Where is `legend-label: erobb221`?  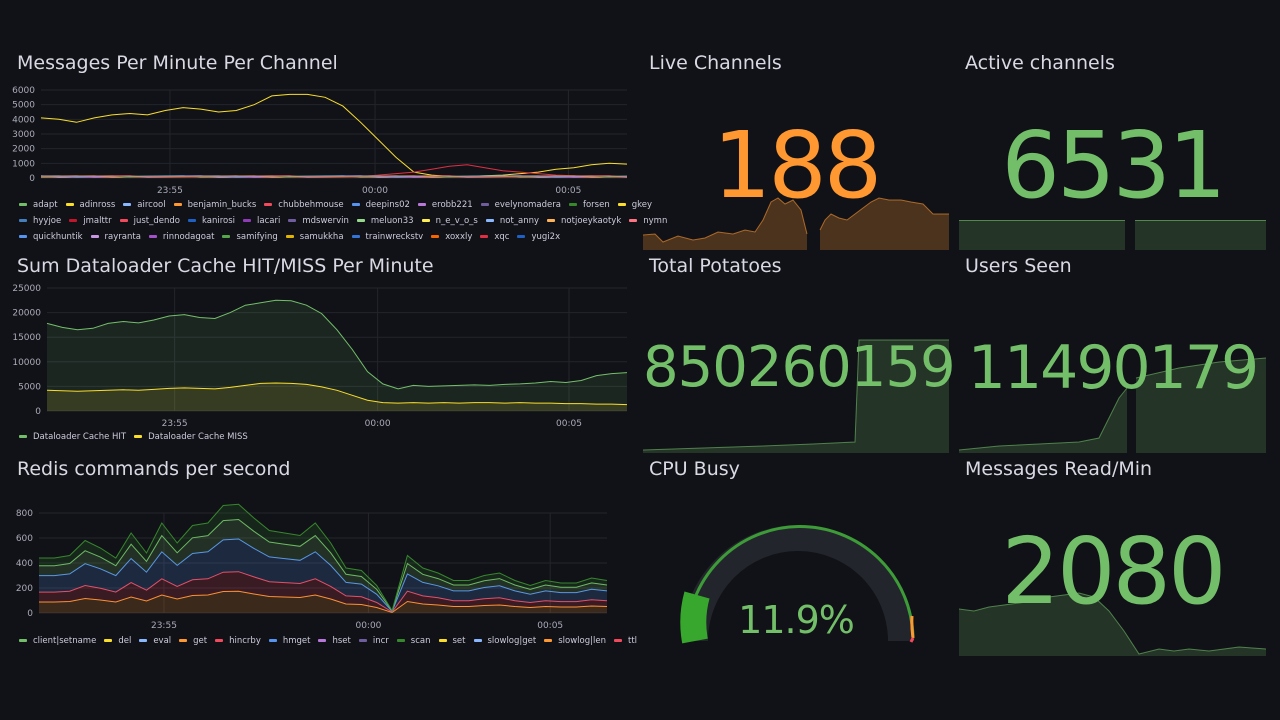
legend-label: erobb221 is located at coordinates (452, 205).